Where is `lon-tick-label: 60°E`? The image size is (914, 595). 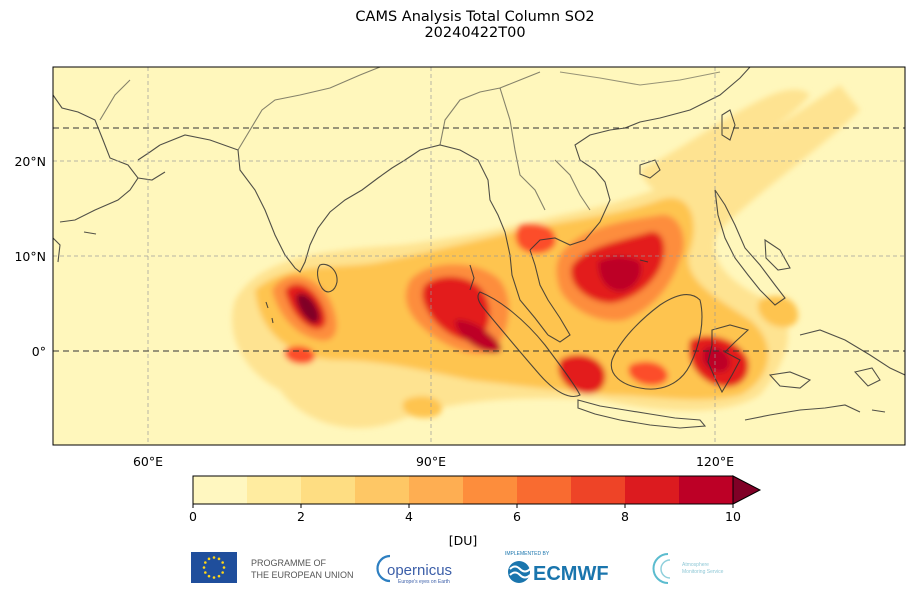 lon-tick-label: 60°E is located at coordinates (148, 461).